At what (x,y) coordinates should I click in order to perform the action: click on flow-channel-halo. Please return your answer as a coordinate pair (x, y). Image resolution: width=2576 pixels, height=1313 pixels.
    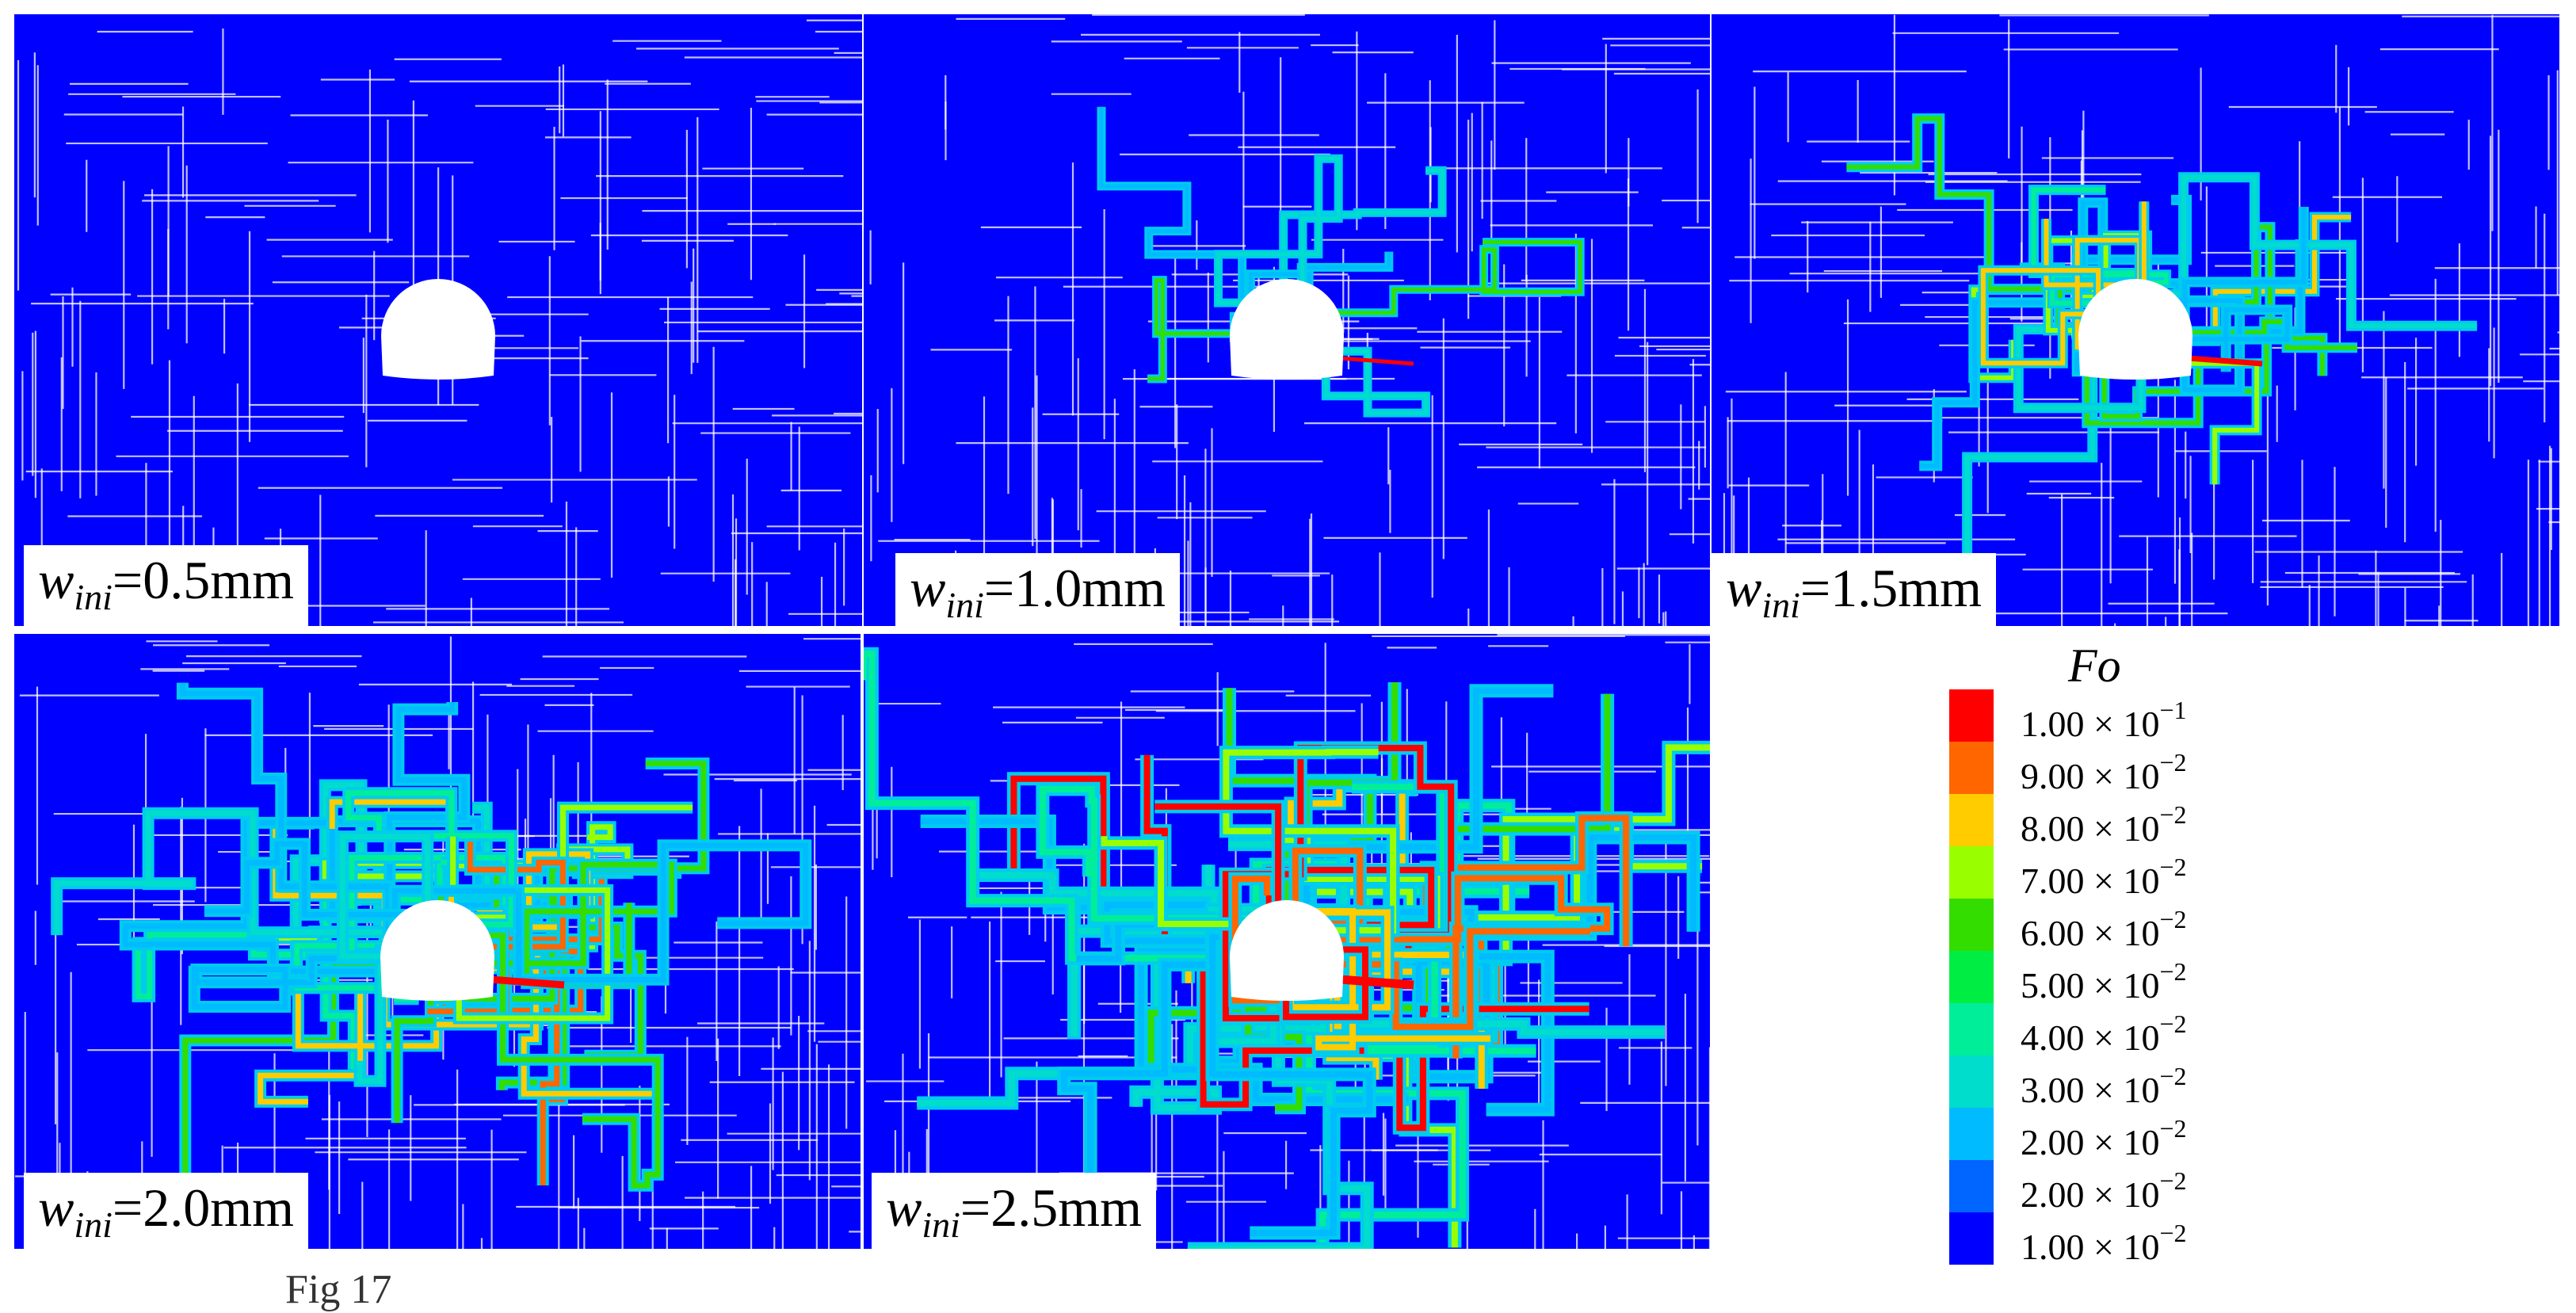
    Looking at the image, I should click on (1440, 278).